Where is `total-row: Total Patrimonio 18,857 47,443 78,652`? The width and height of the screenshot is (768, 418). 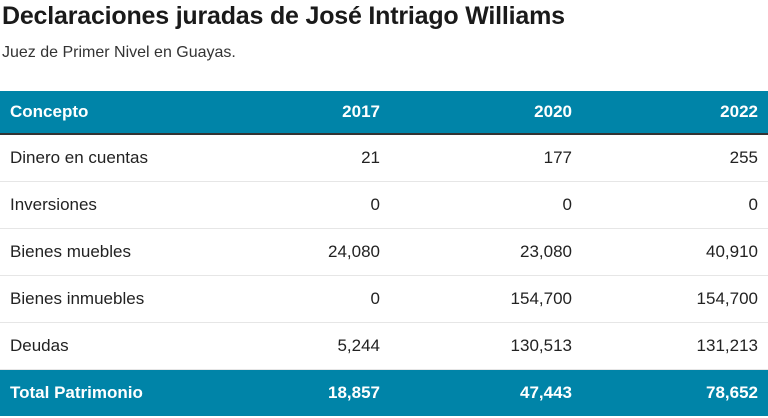
total-row: Total Patrimonio 18,857 47,443 78,652 is located at coordinates (384, 392).